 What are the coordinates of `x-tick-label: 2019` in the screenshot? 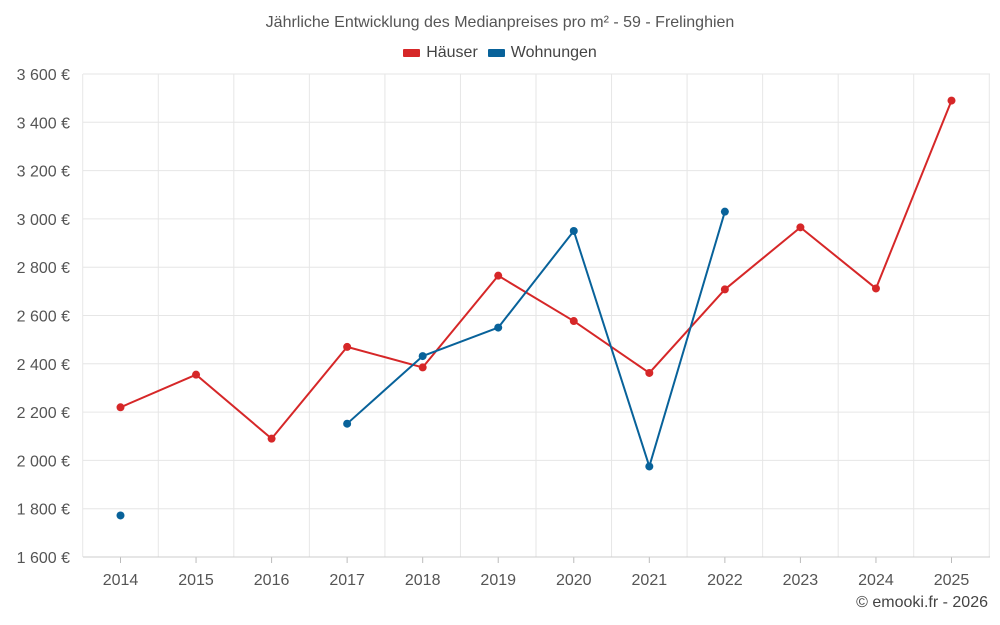 It's located at (498, 580).